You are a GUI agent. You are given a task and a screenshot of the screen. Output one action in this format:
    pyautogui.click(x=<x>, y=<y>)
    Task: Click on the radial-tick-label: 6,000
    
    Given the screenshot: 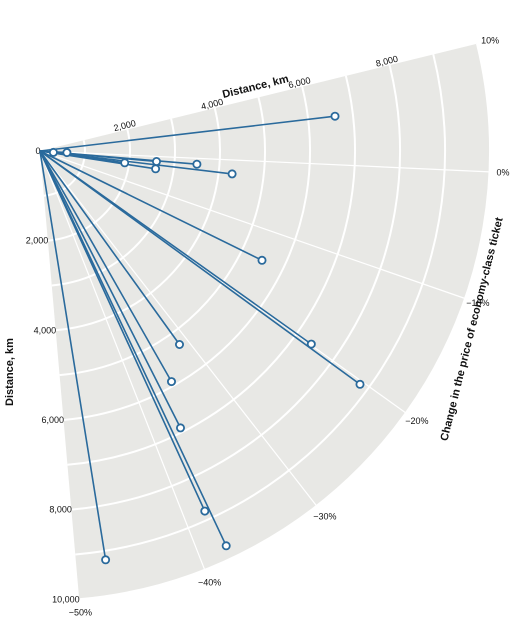 What is the action you would take?
    pyautogui.click(x=52, y=420)
    